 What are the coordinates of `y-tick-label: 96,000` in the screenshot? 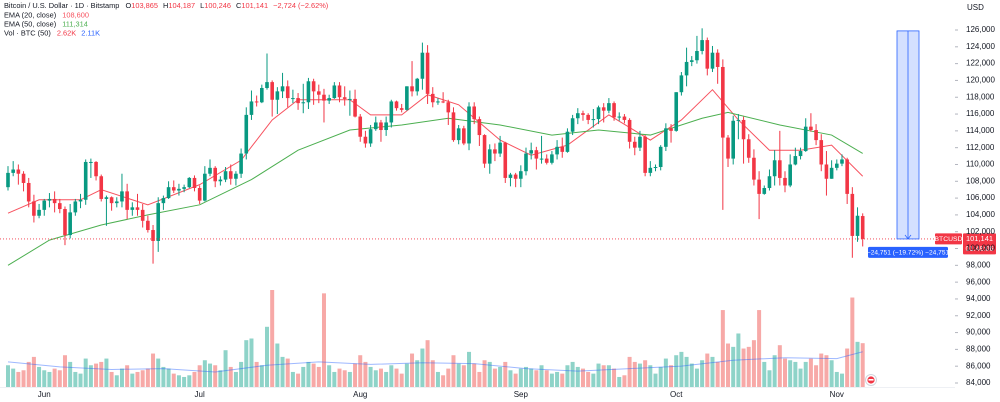 It's located at (978, 281).